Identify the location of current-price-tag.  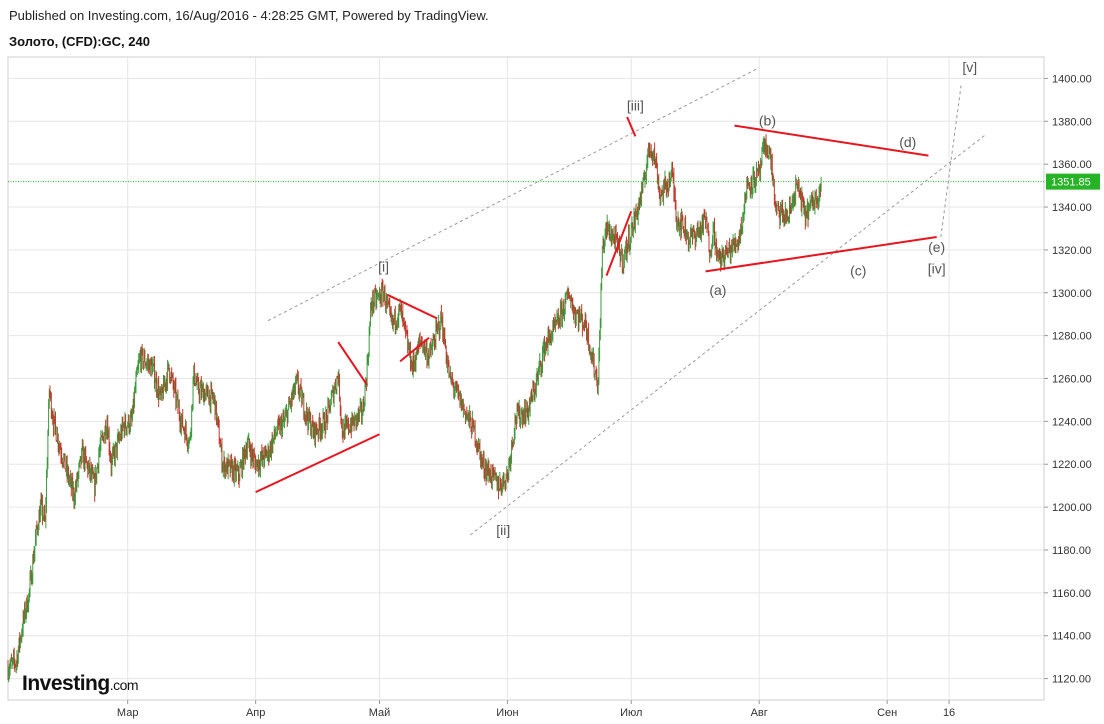
(1073, 181).